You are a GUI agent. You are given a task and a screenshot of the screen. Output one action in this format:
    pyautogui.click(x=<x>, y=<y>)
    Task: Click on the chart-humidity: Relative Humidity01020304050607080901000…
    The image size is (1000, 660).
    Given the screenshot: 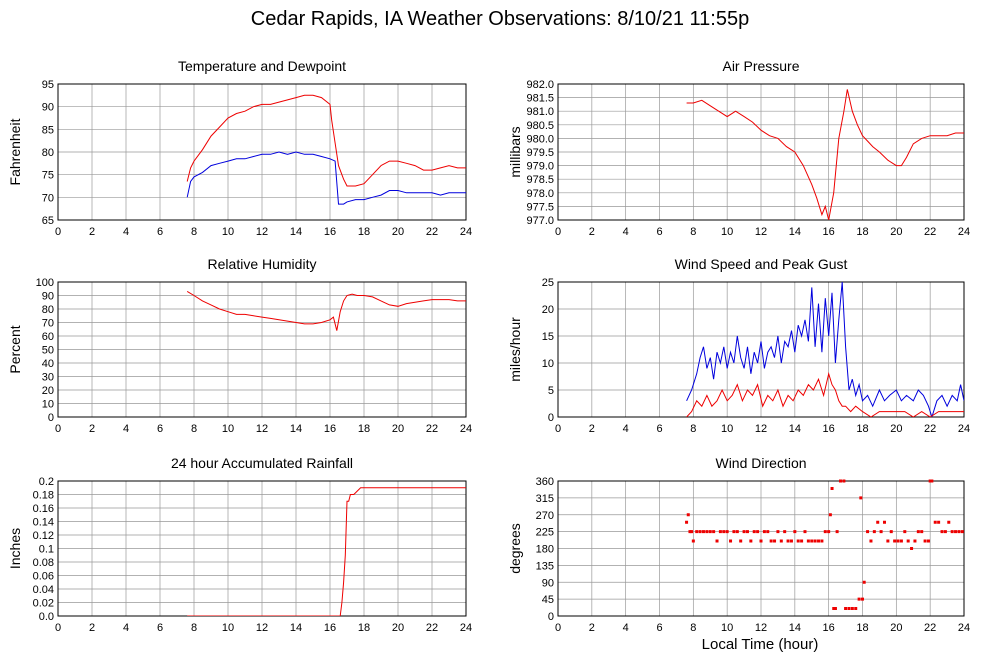 What is the action you would take?
    pyautogui.click(x=239, y=345)
    